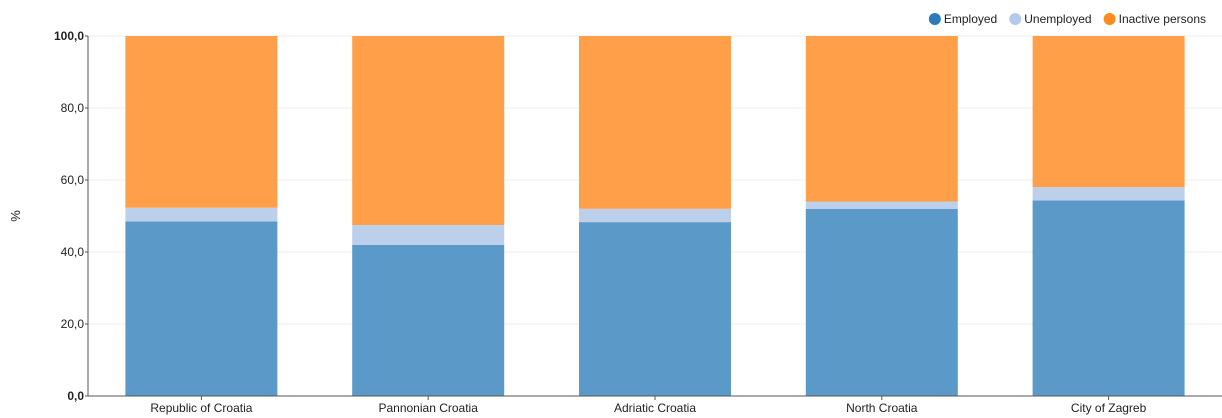  What do you see at coordinates (1109, 408) in the screenshot?
I see `x-tick-label: City of Zagreb` at bounding box center [1109, 408].